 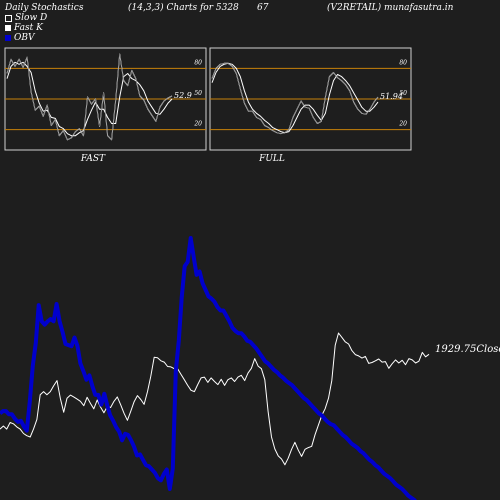 What do you see at coordinates (391, 96) in the screenshot?
I see `full-last-value: 51.94` at bounding box center [391, 96].